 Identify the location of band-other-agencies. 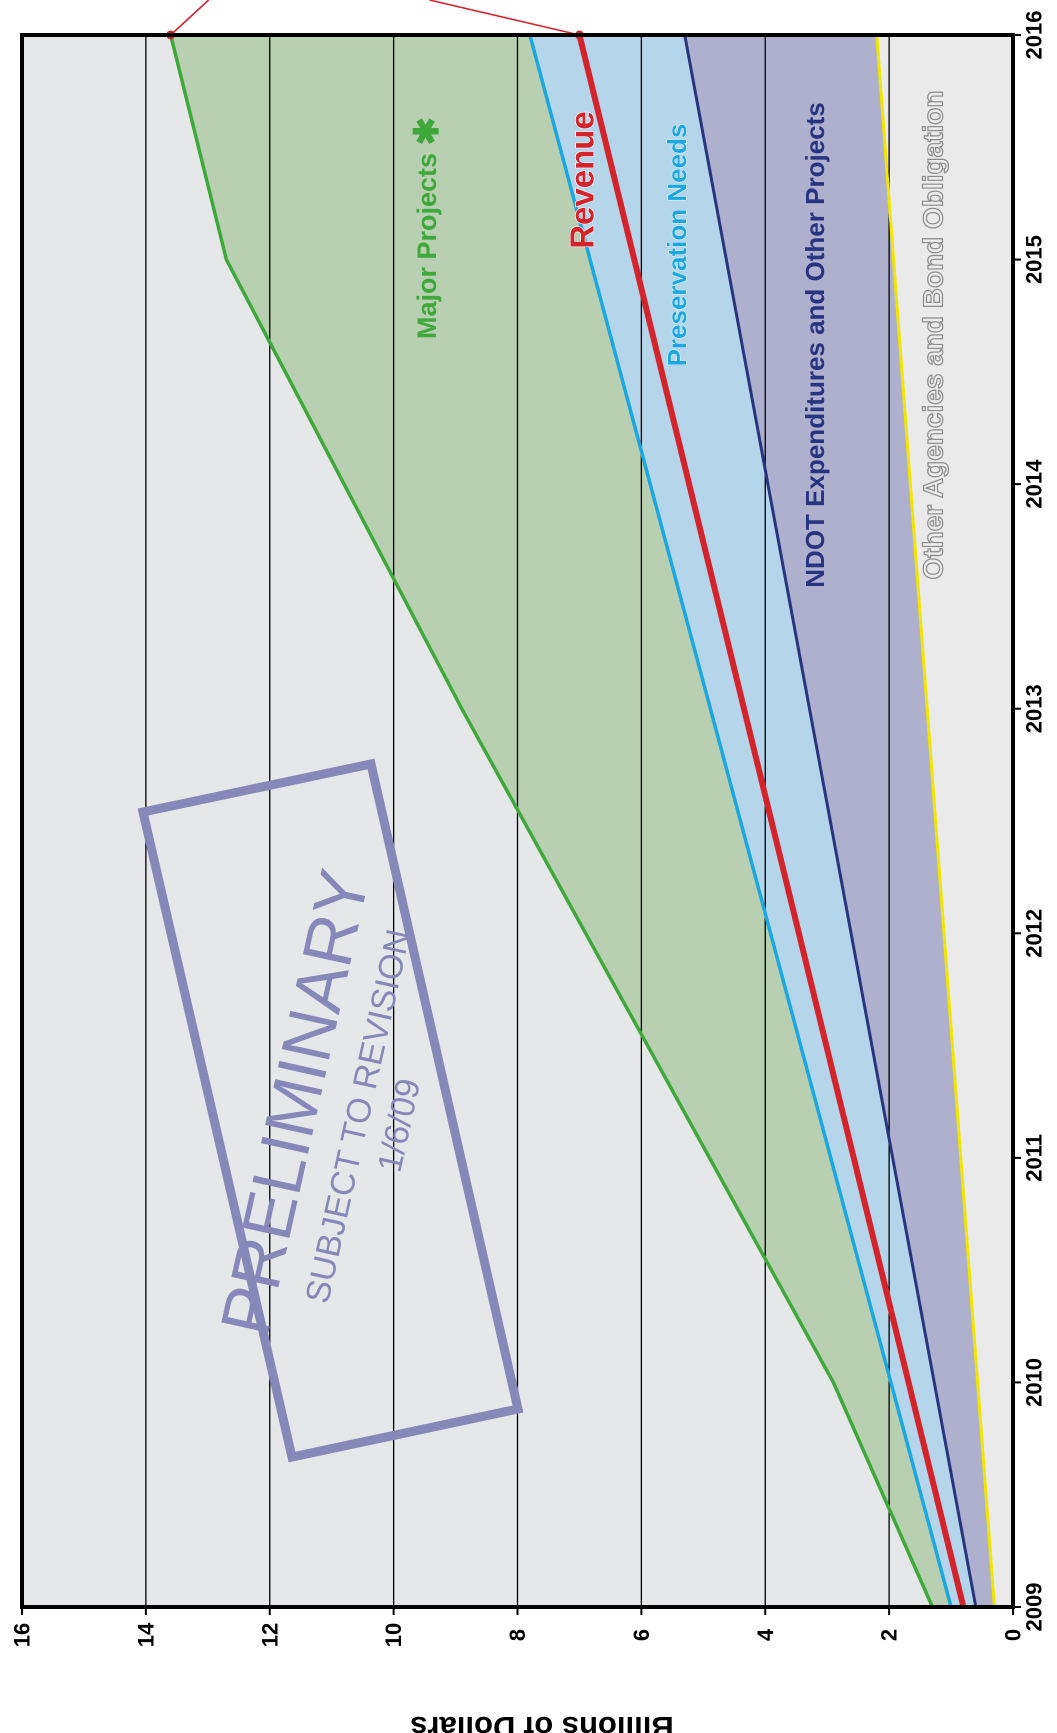
(944, 821).